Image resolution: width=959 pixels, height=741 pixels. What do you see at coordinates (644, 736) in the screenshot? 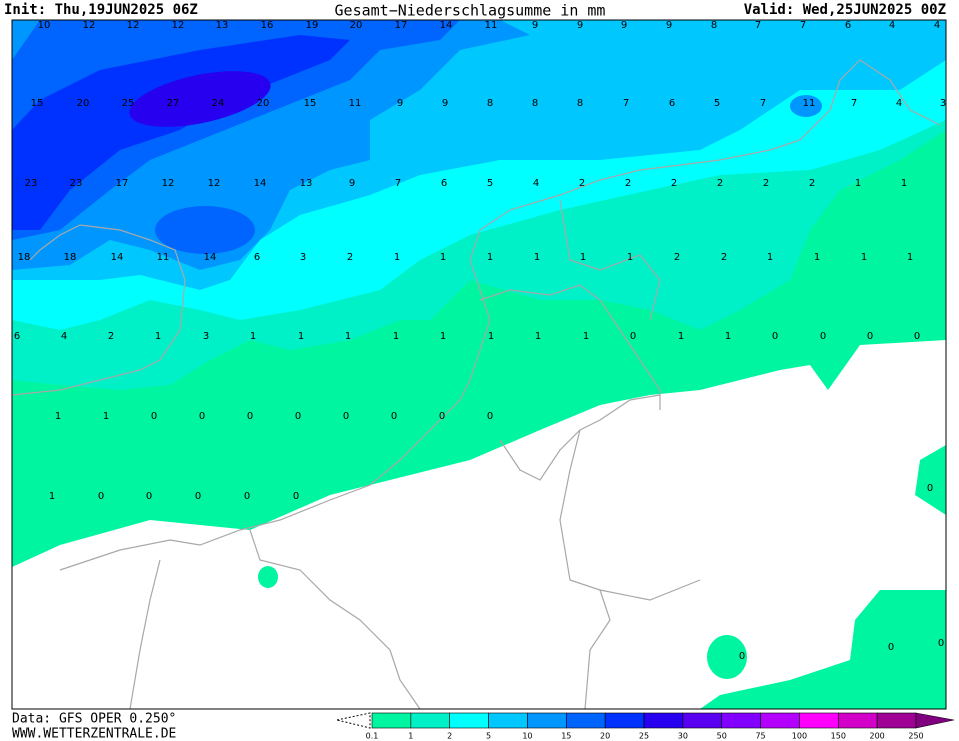
I see `legend-tick-label: 25` at bounding box center [644, 736].